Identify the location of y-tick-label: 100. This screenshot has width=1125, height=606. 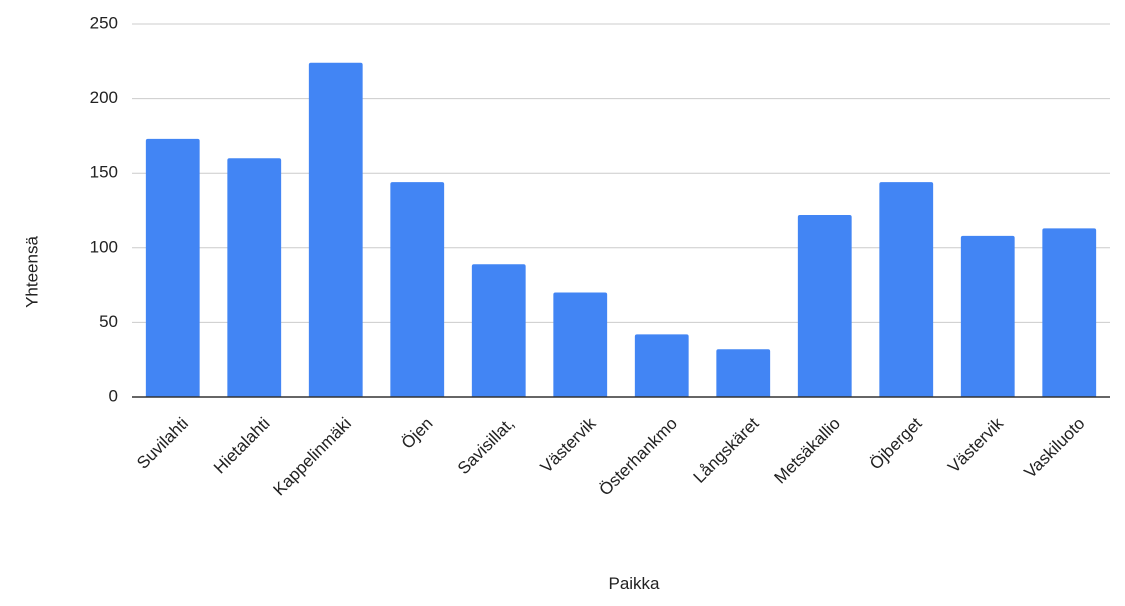
(104, 246).